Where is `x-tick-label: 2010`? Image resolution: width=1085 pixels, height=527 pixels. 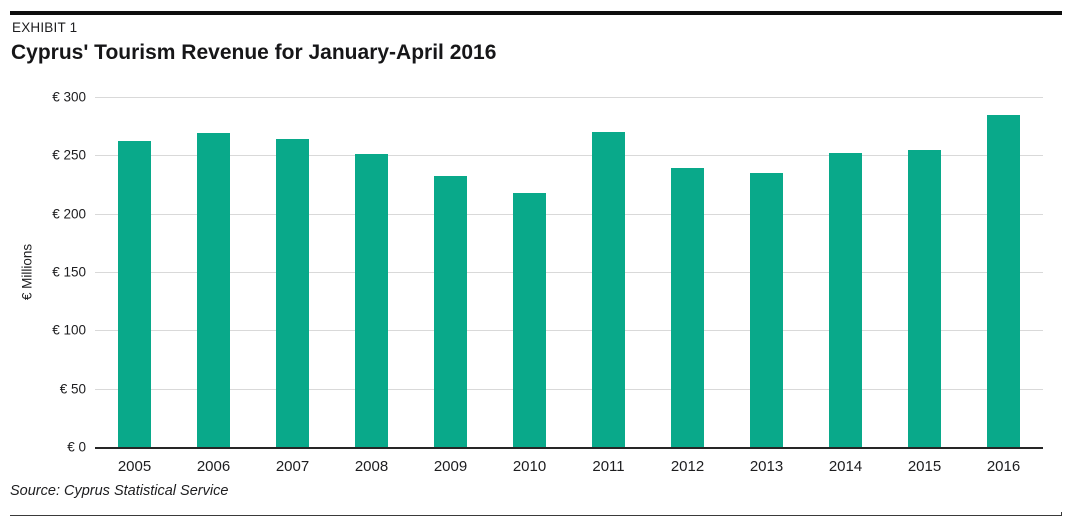
x-tick-label: 2010 is located at coordinates (529, 466).